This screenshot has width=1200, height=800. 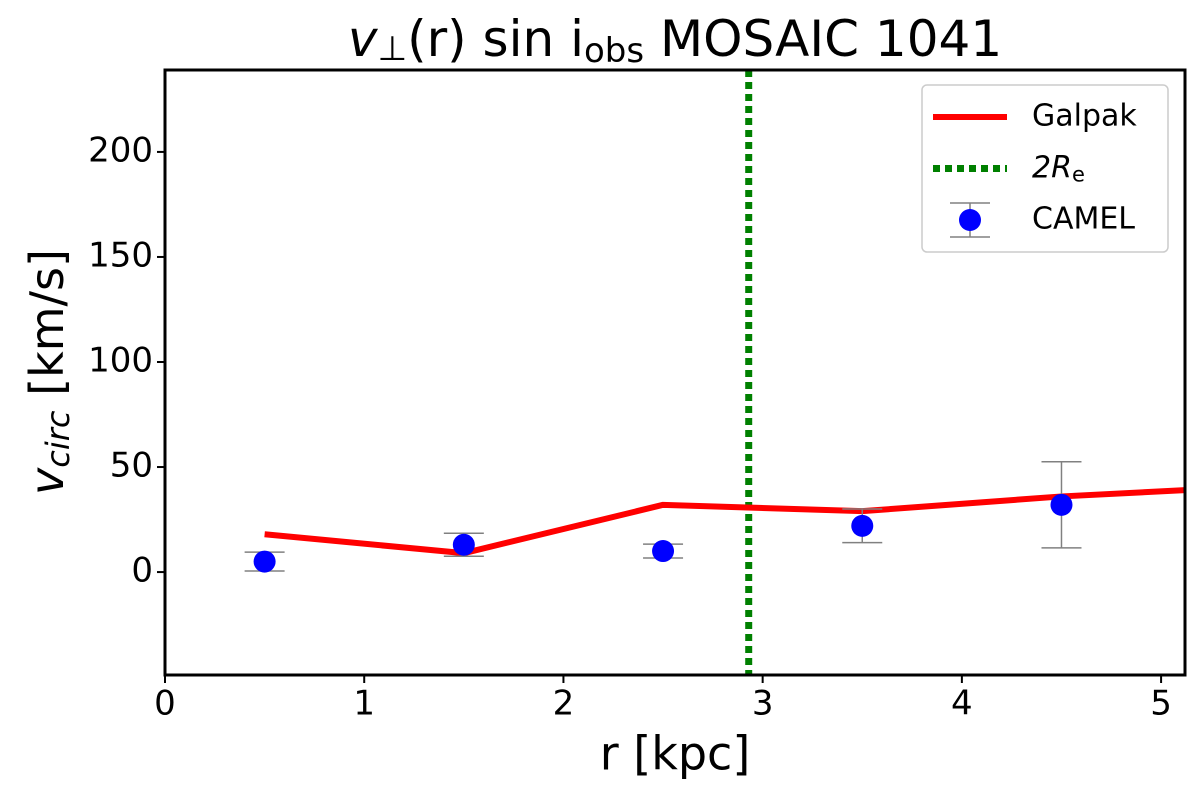 I want to click on legend: Galpak 2Re CAMEL, so click(x=1045, y=168).